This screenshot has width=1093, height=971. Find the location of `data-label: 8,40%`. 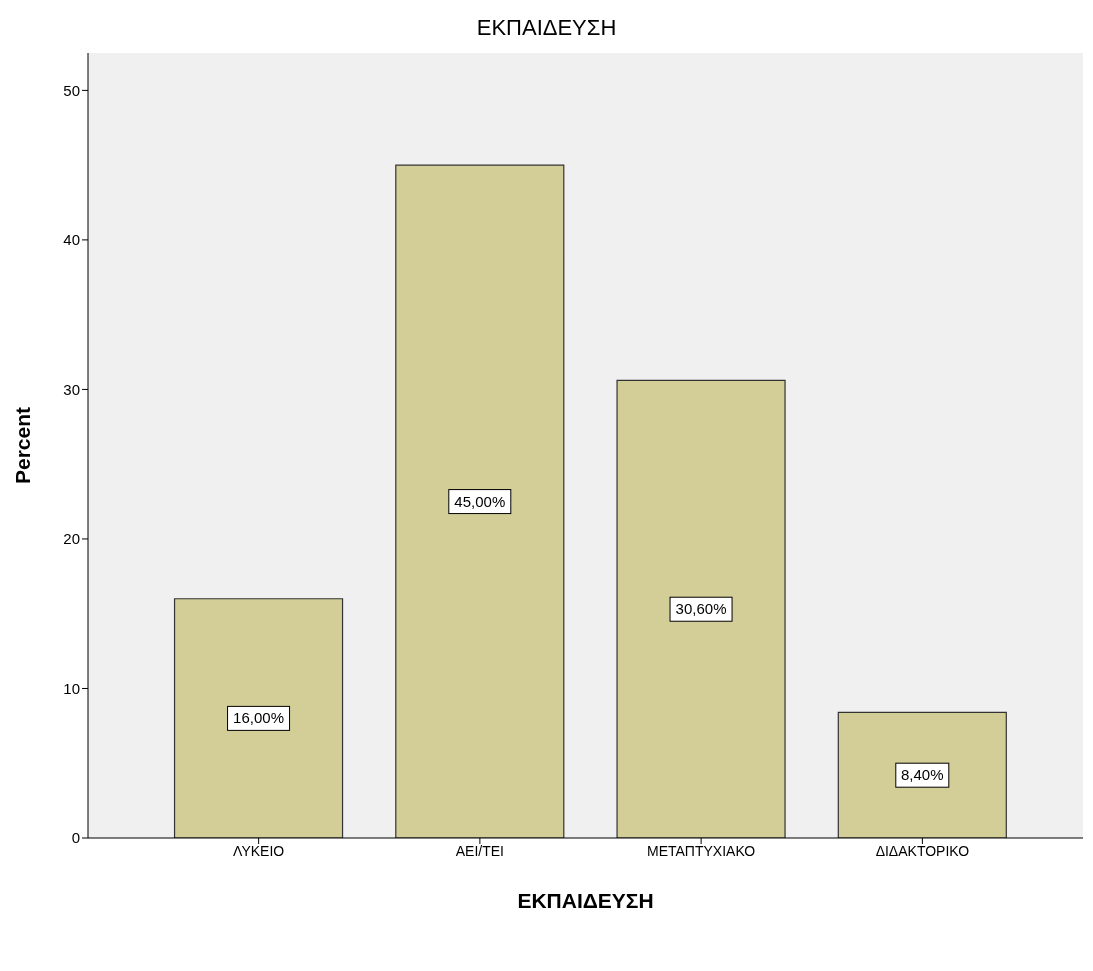

data-label: 8,40% is located at coordinates (922, 775).